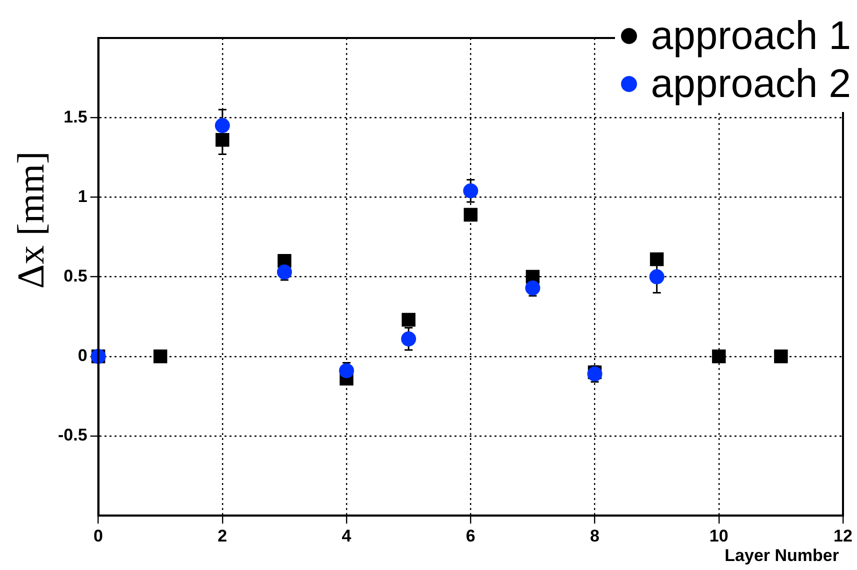 The height and width of the screenshot is (570, 857). What do you see at coordinates (76, 116) in the screenshot?
I see `y-tick-label: 1.5` at bounding box center [76, 116].